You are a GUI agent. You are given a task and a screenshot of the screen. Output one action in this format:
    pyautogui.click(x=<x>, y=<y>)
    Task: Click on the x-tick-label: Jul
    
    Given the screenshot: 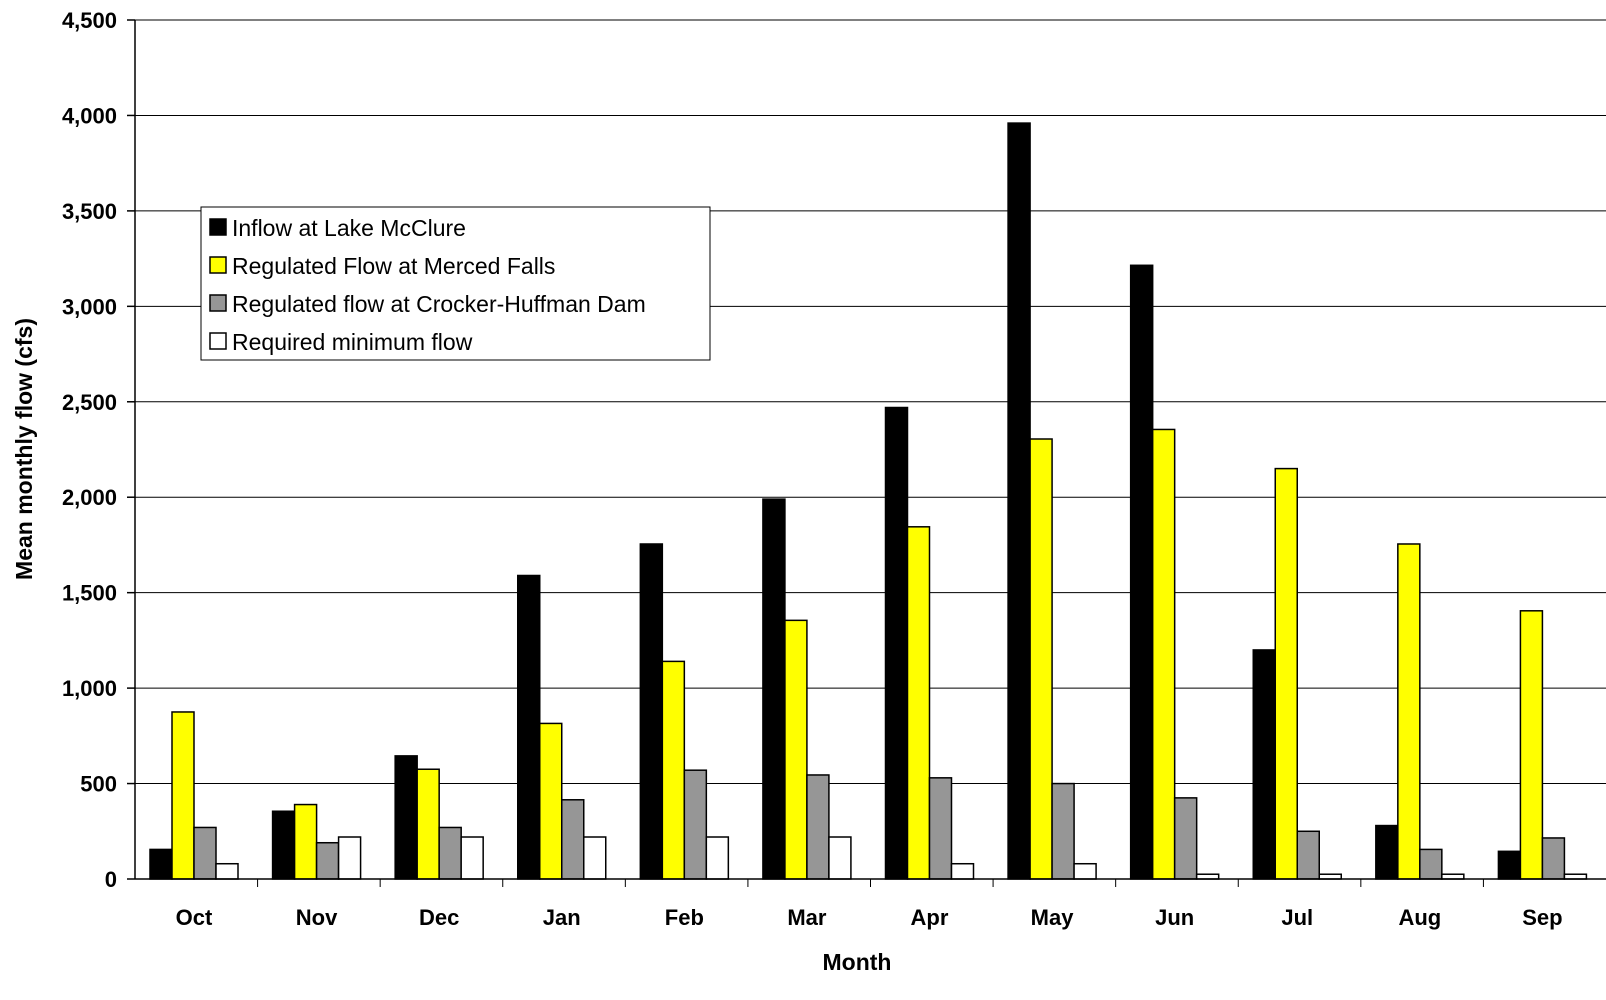 What is the action you would take?
    pyautogui.click(x=1297, y=917)
    